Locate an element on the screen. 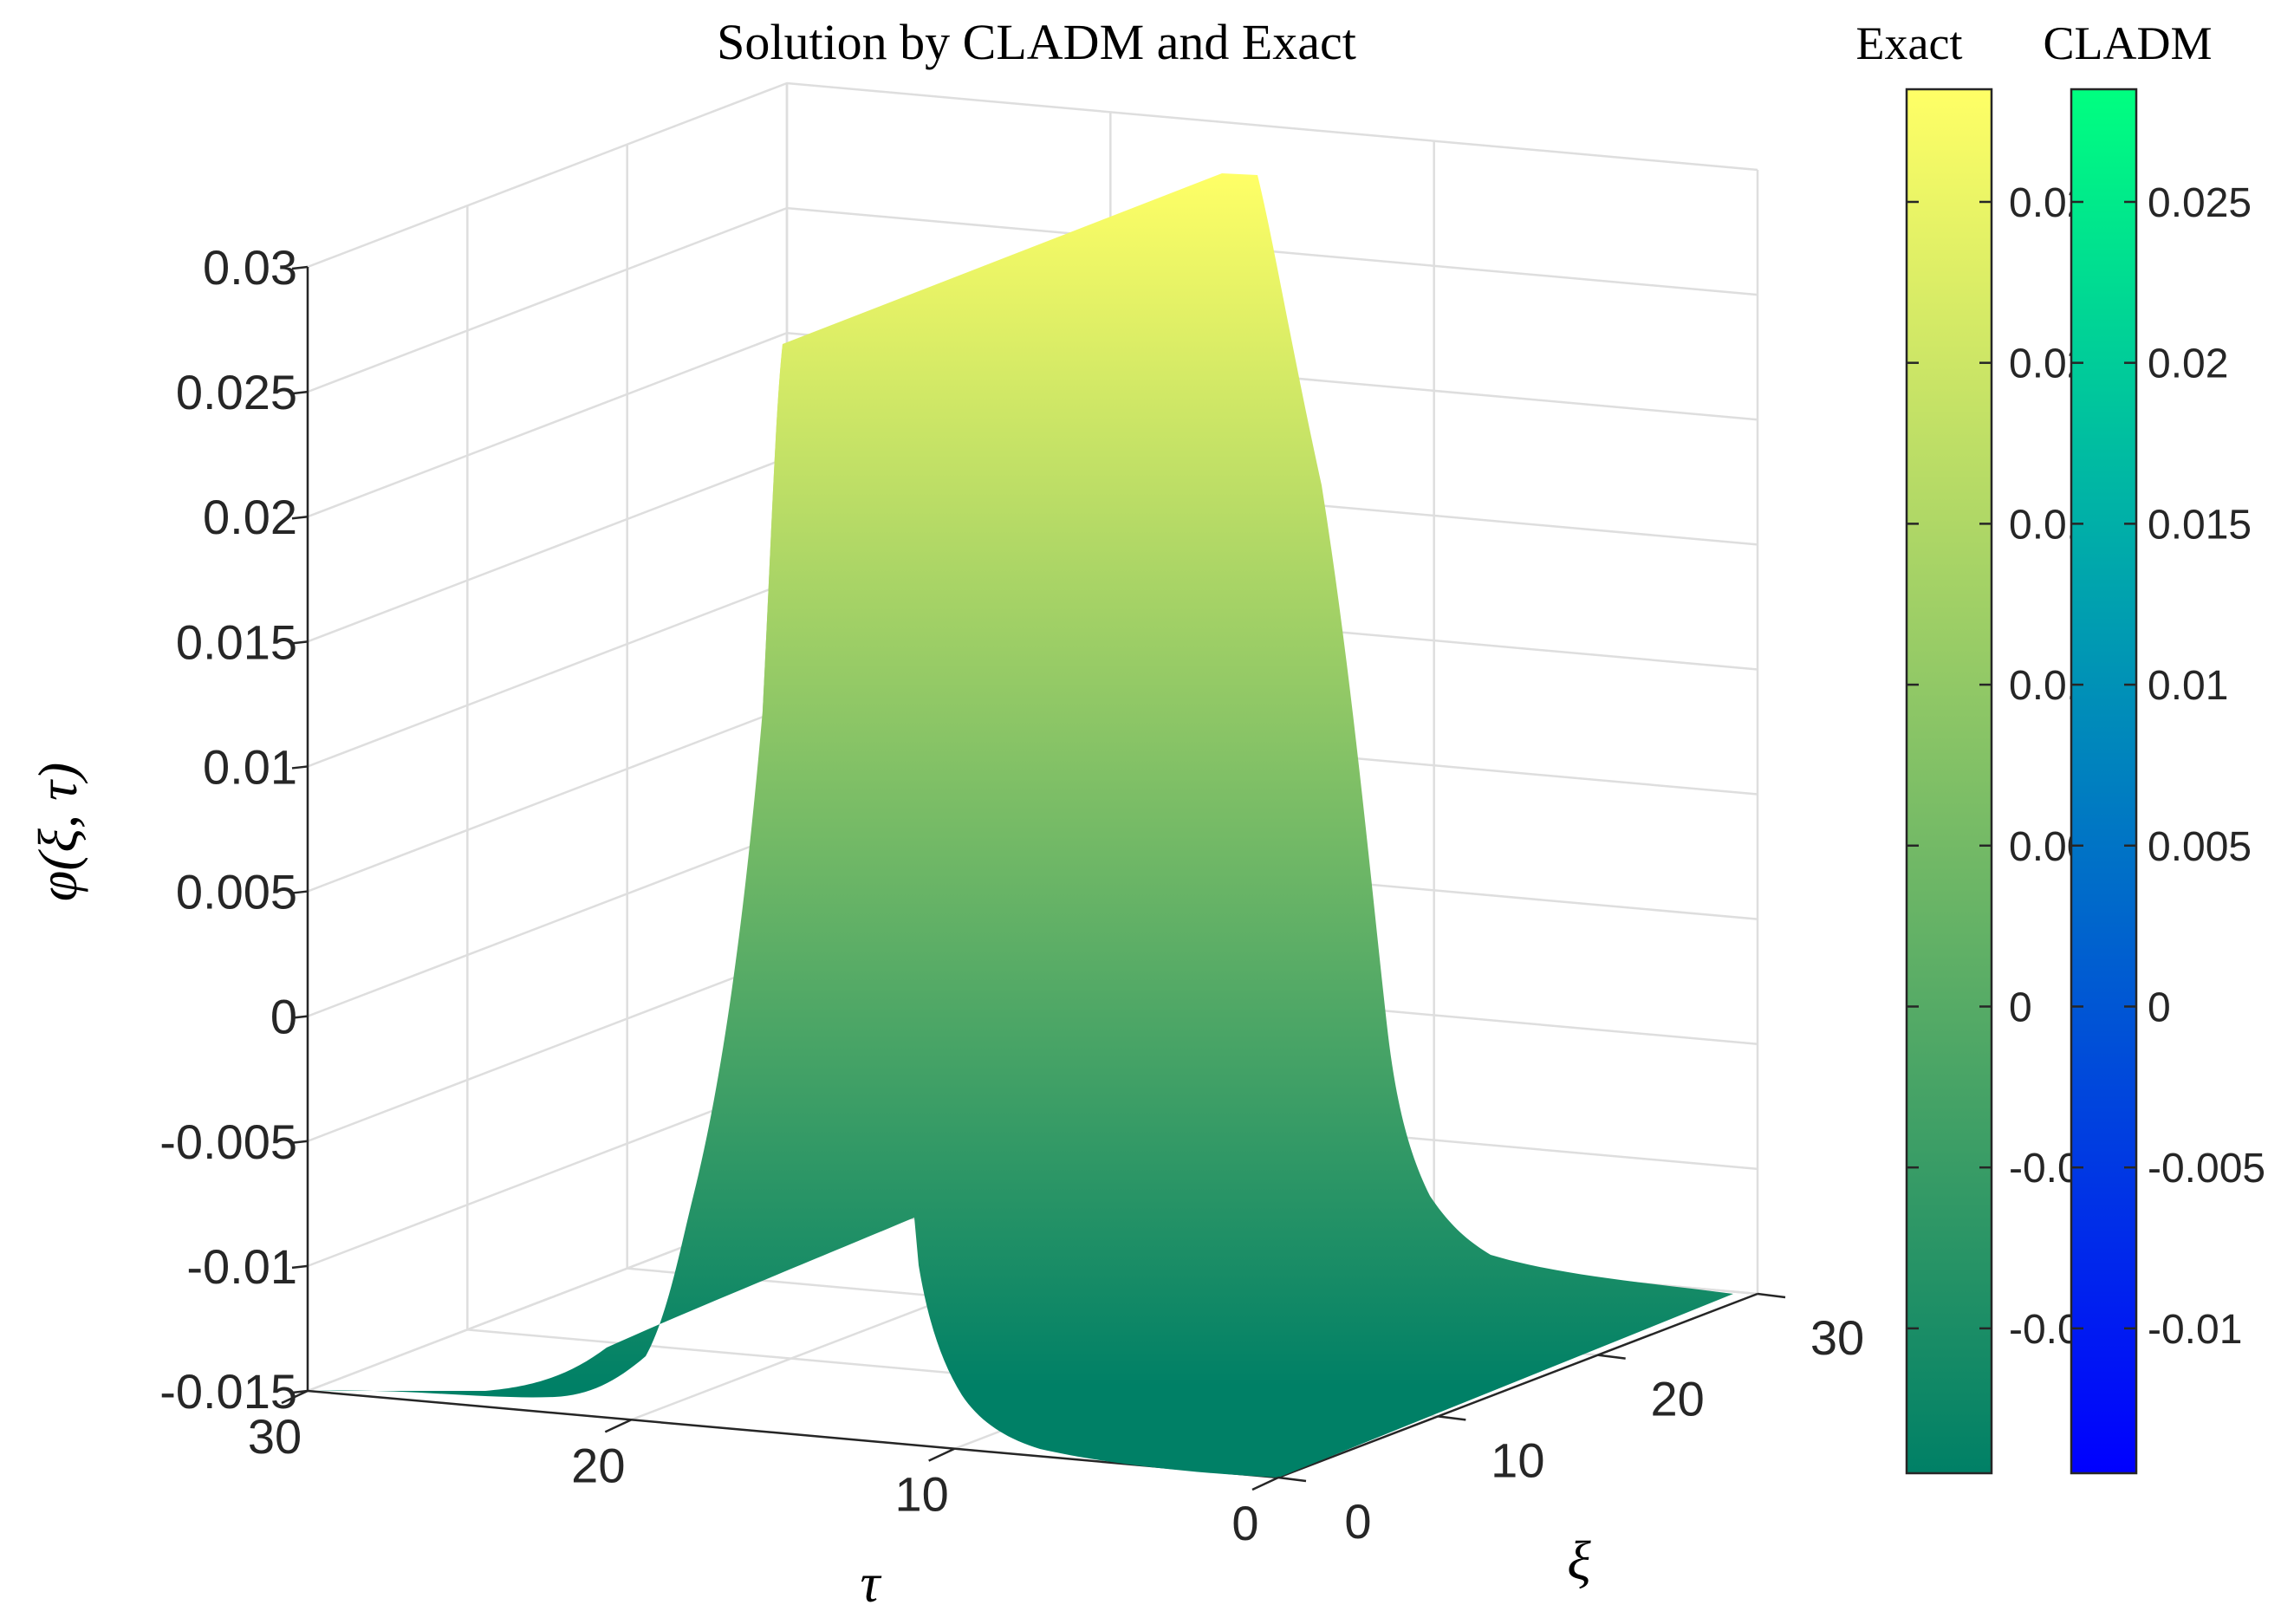  tau-axis-label: τ is located at coordinates (871, 1583).